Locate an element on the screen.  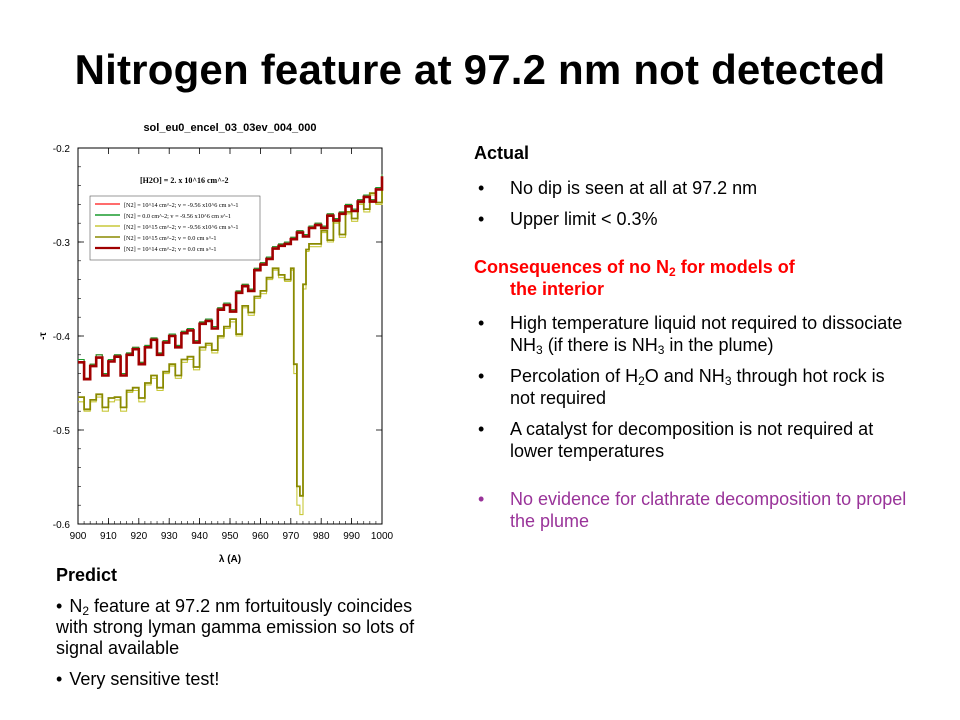
legend-entry: [N2] = 10^14 cm^-2; v = 0.0 cm s^-1 is located at coordinates (170, 249).